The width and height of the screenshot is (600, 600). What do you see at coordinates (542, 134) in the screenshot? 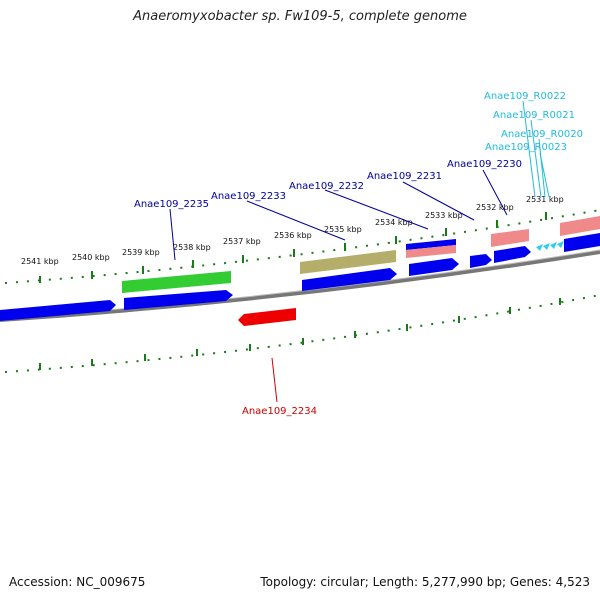
I see `gene-label: Anae109_R0020` at bounding box center [542, 134].